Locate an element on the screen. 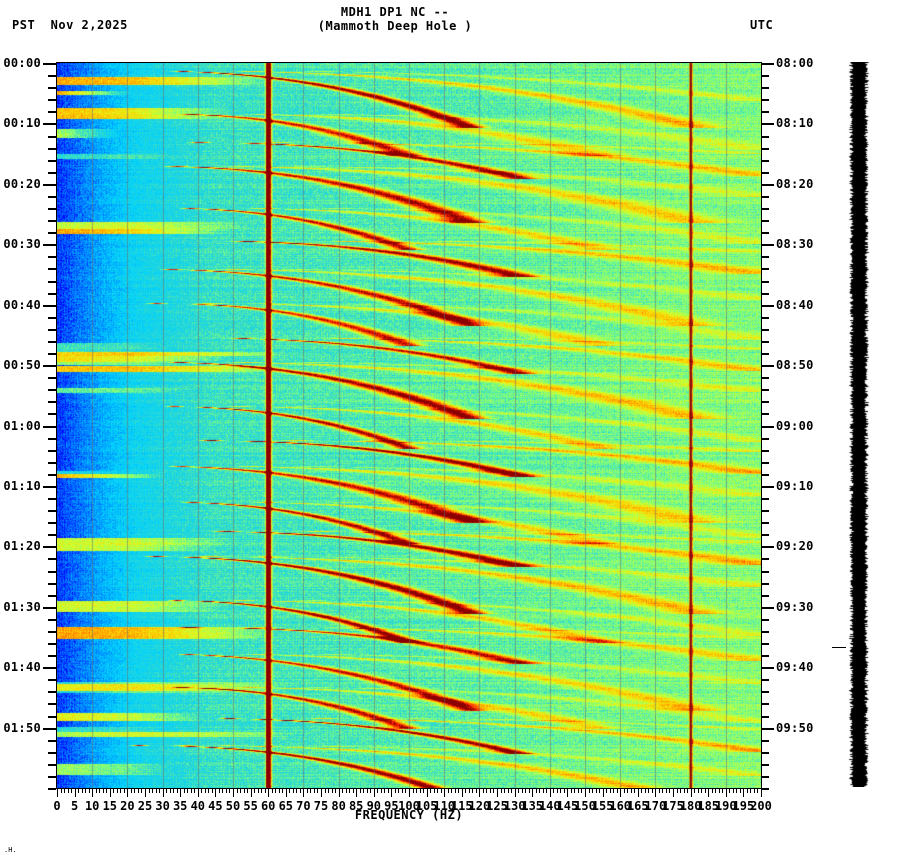  frequency-label: 115 is located at coordinates (461, 806).